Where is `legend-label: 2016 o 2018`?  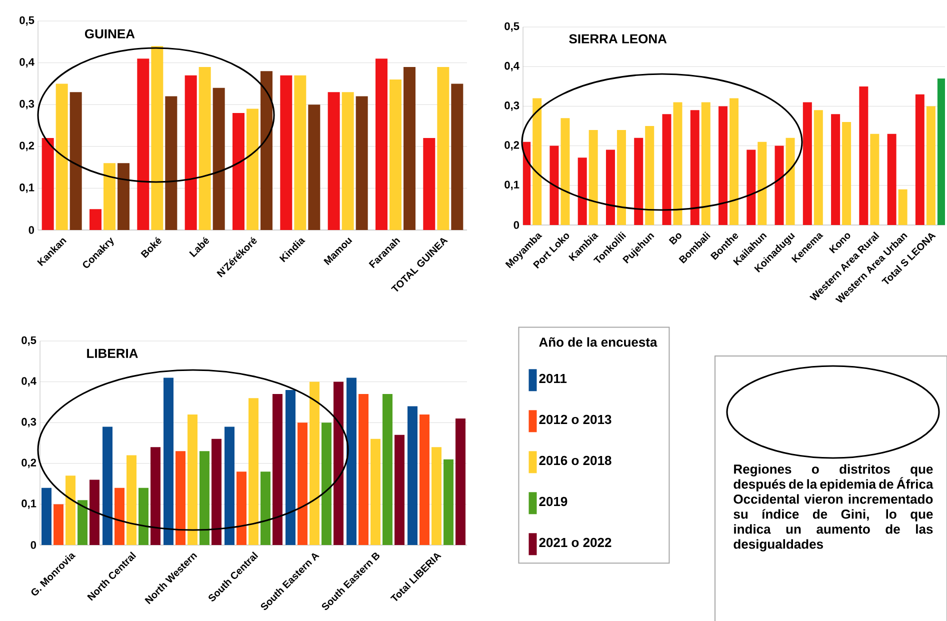 legend-label: 2016 o 2018 is located at coordinates (575, 461).